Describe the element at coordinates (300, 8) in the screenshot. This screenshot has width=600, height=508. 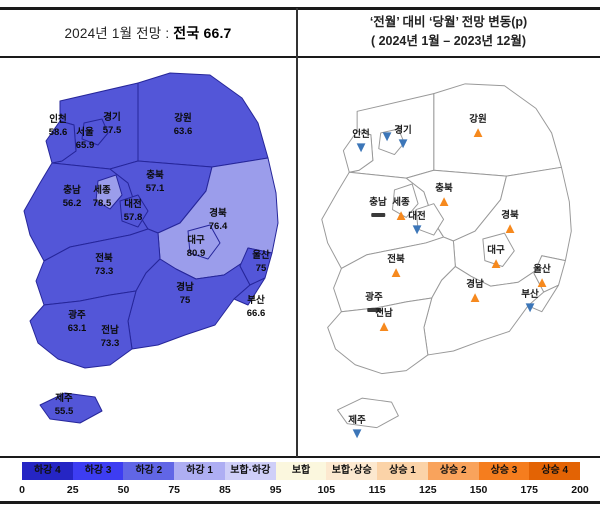
I see `top-border` at that location.